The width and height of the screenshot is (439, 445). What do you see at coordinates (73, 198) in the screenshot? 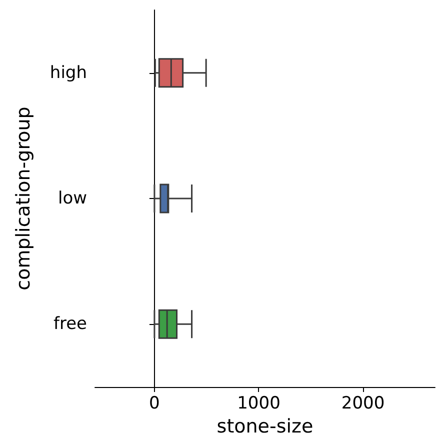
I see `y-tick-label: low` at bounding box center [73, 198].